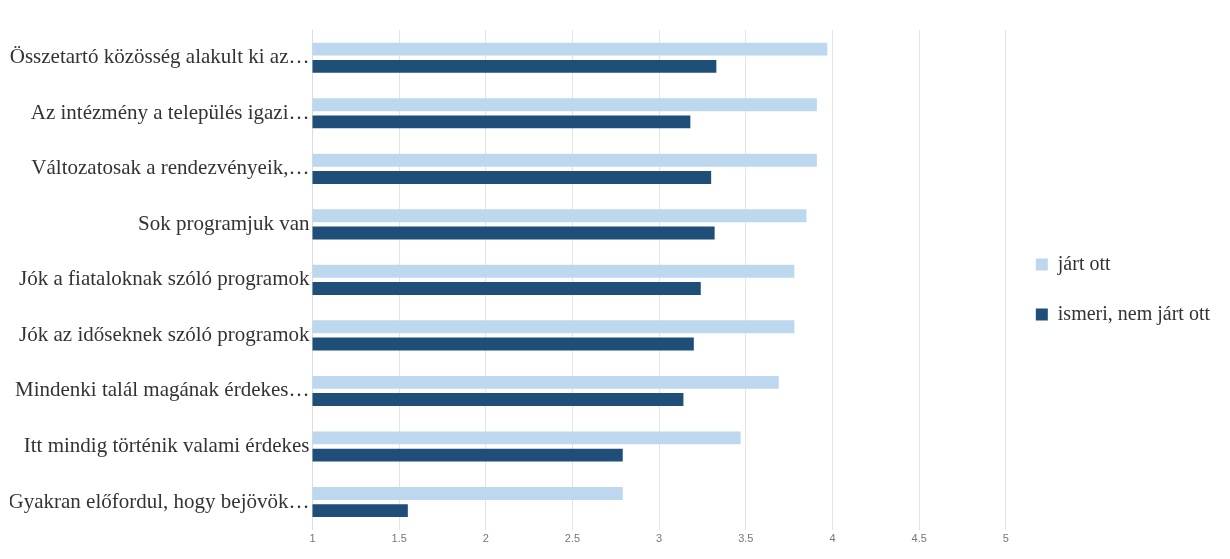  Describe the element at coordinates (399, 538) in the screenshot. I see `x-tick-label: 1.5` at that location.